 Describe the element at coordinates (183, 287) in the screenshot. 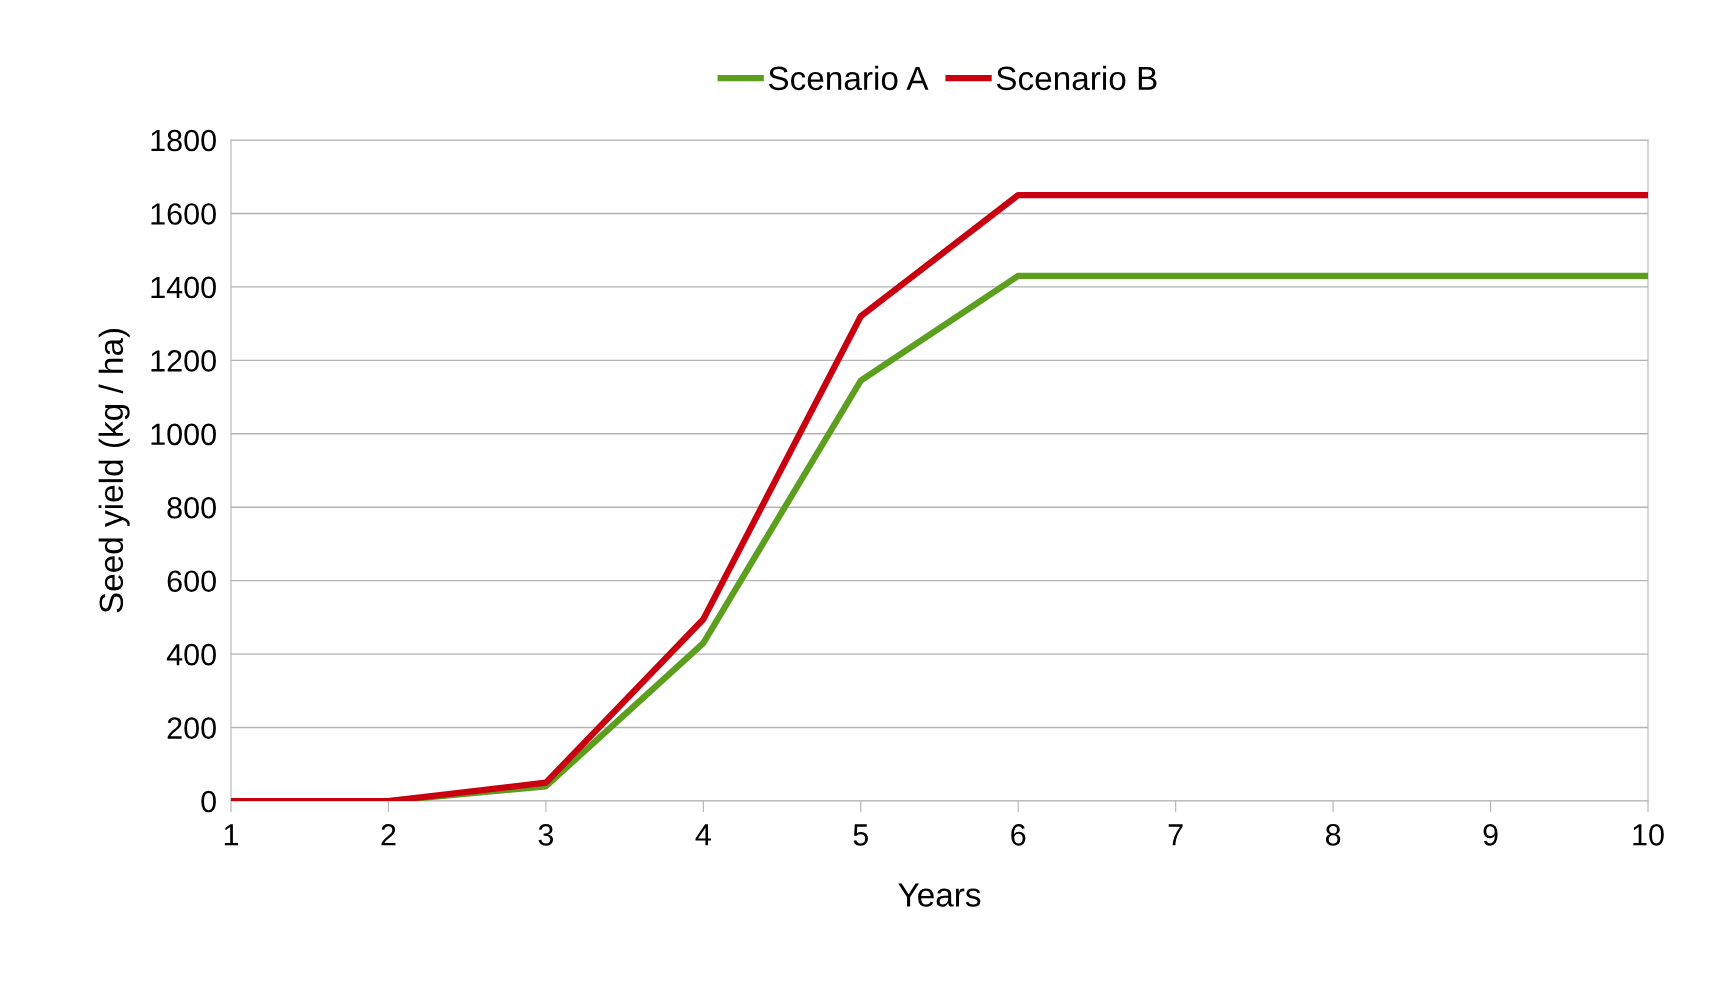

I see `y-tick-label: 1400` at that location.